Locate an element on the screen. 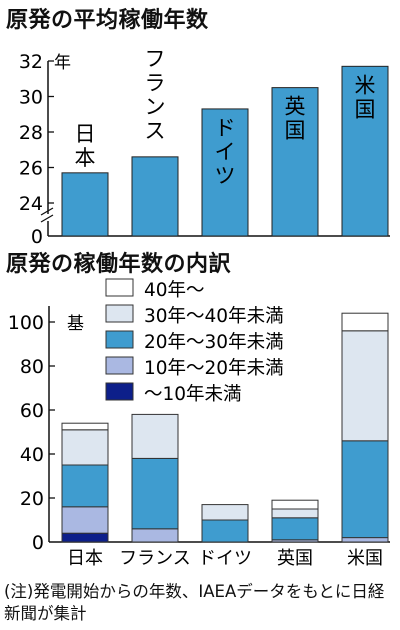 The width and height of the screenshot is (400, 630). category-label: ドイツ is located at coordinates (225, 558).